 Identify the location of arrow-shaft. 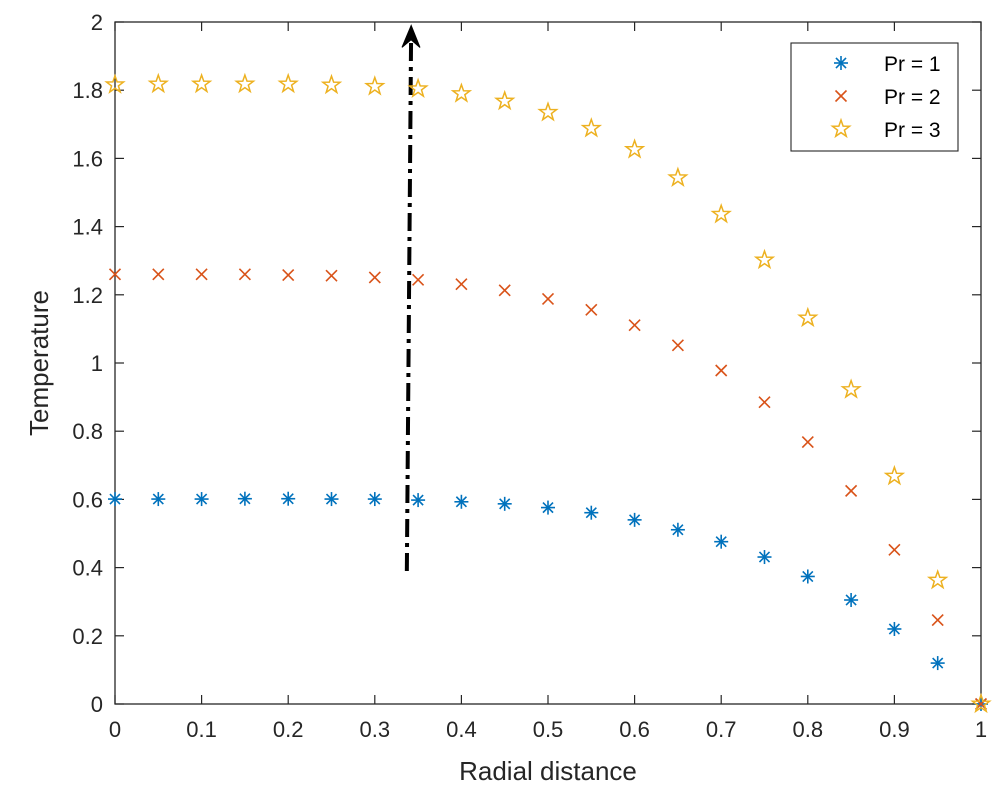
(409, 305).